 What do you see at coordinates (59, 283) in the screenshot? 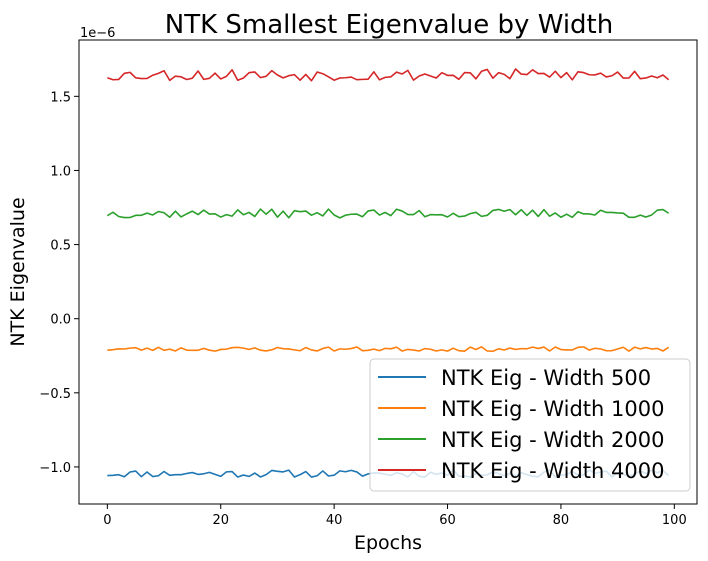
I see `y-axis: −1.0 −0.5 0.0 0.5 1.0 1.5` at bounding box center [59, 283].